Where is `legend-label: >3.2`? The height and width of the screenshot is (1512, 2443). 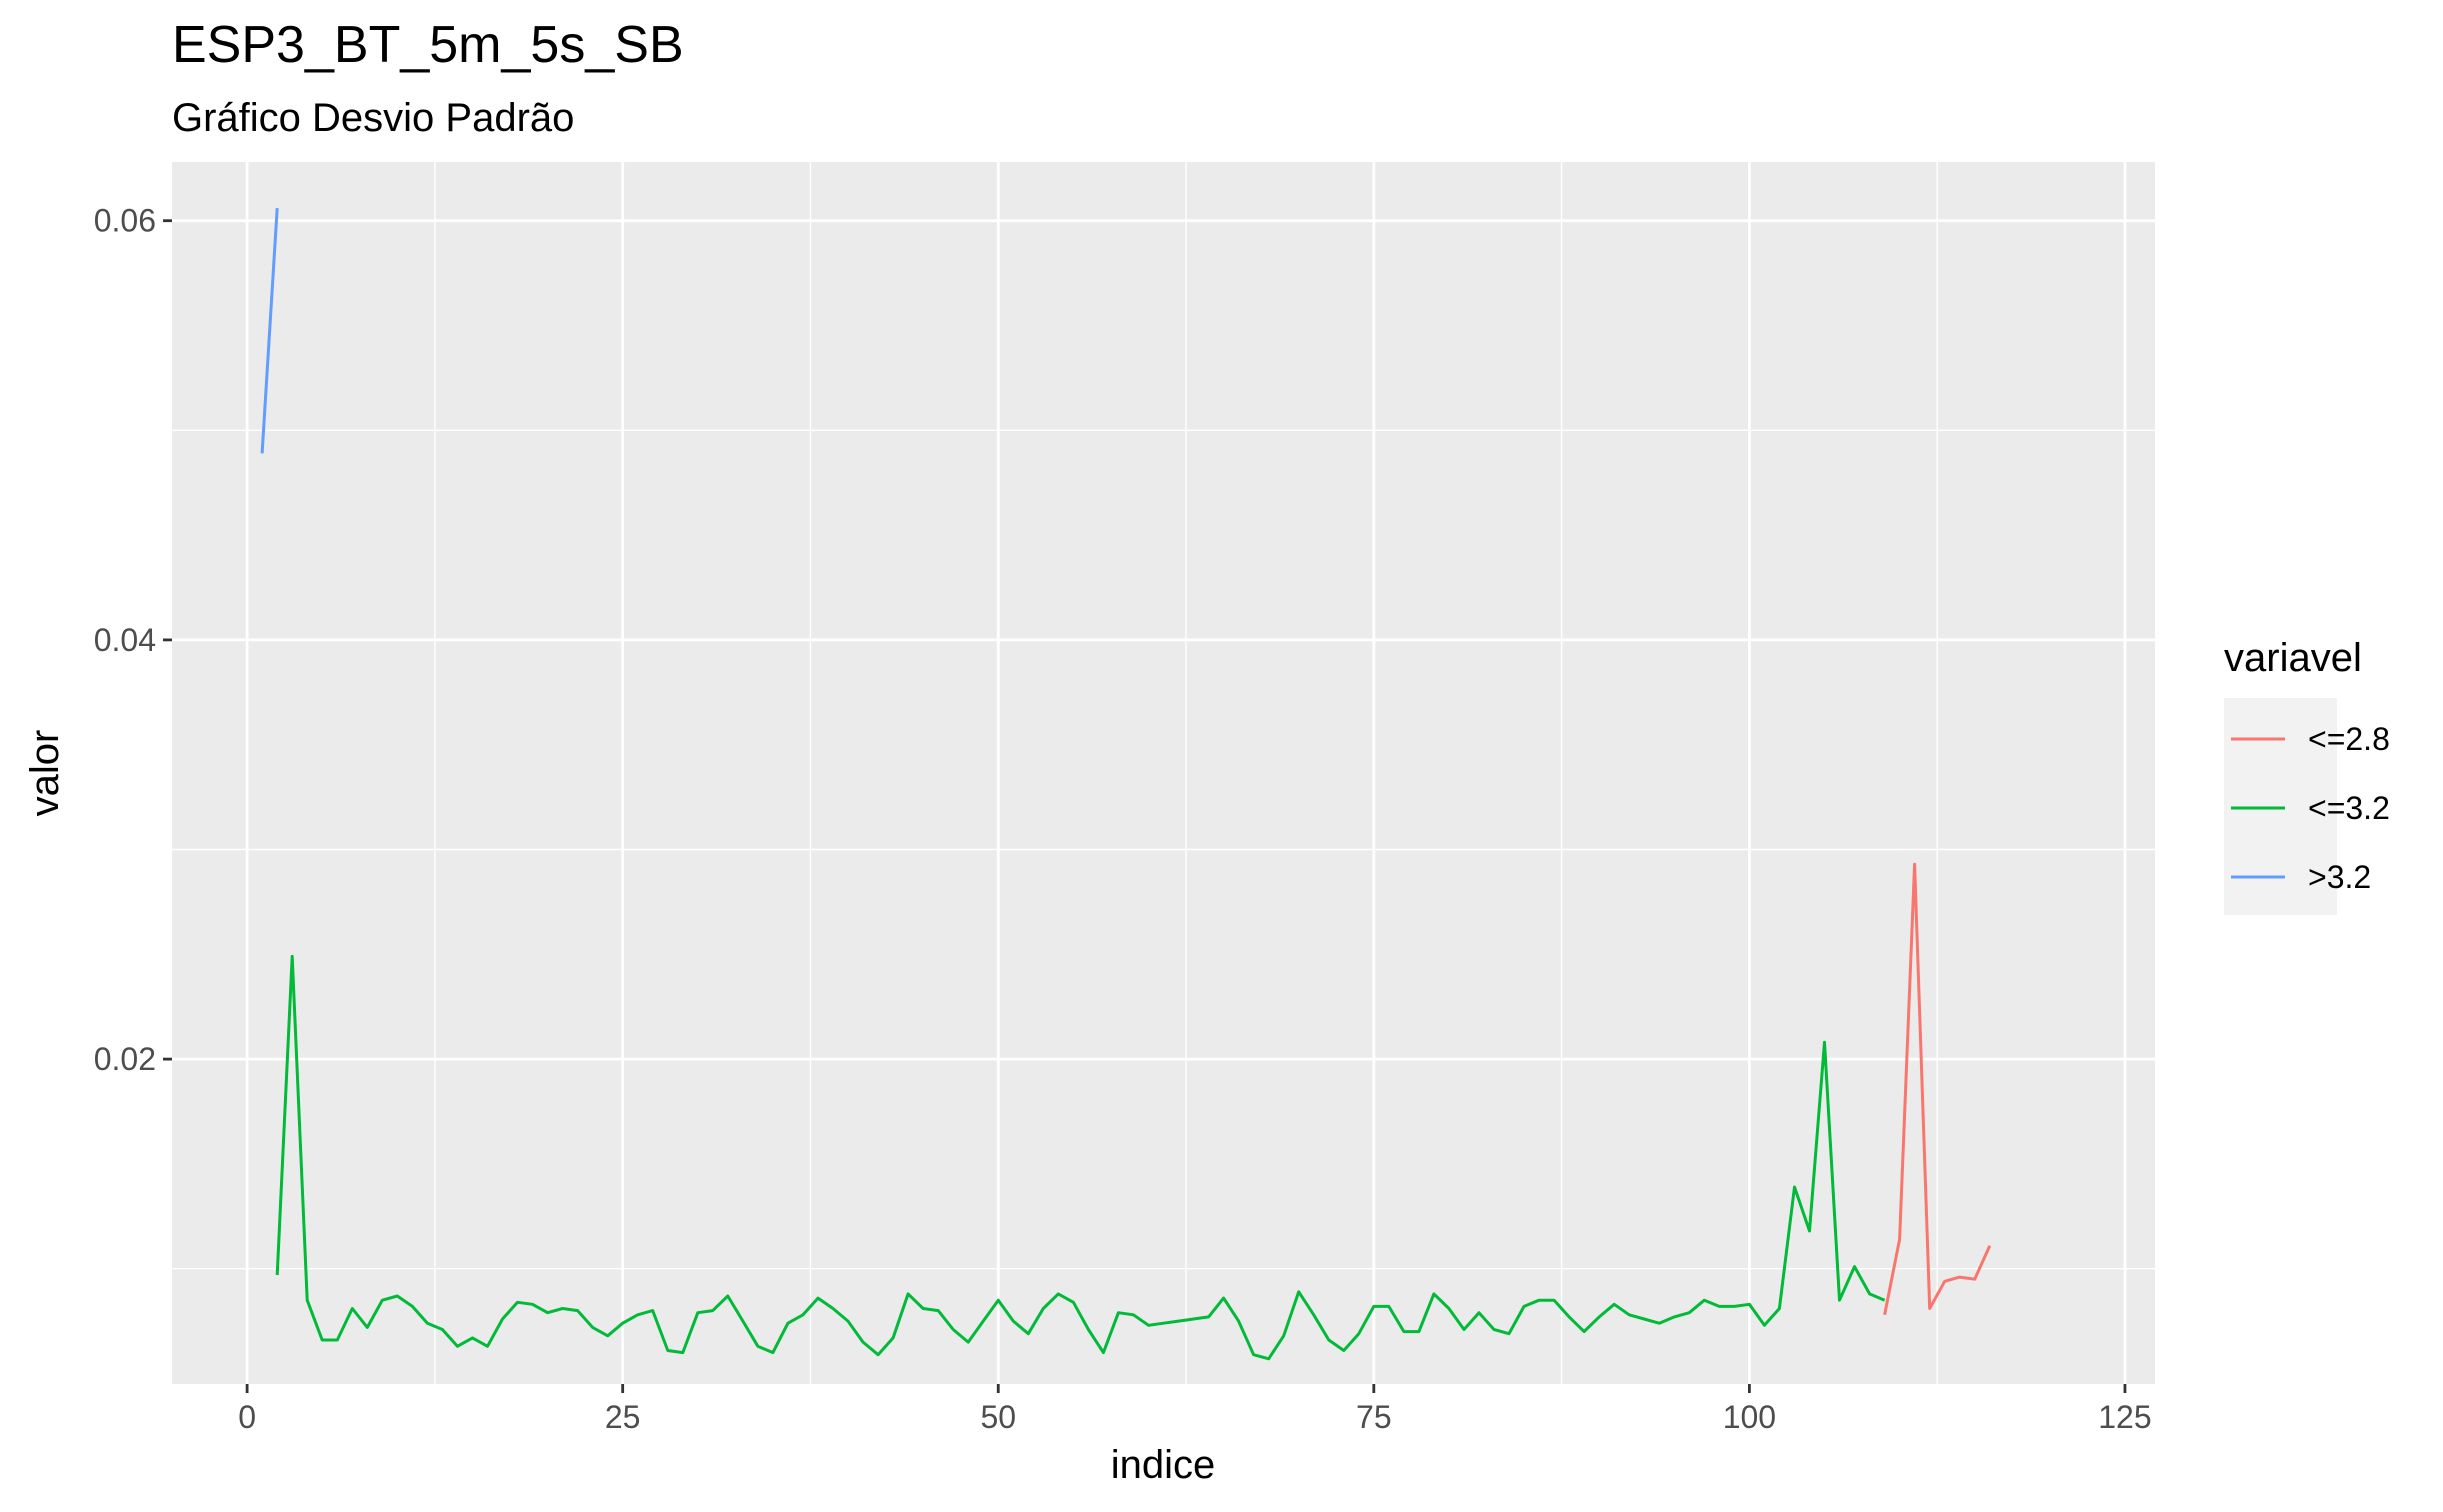 legend-label: >3.2 is located at coordinates (2339, 877).